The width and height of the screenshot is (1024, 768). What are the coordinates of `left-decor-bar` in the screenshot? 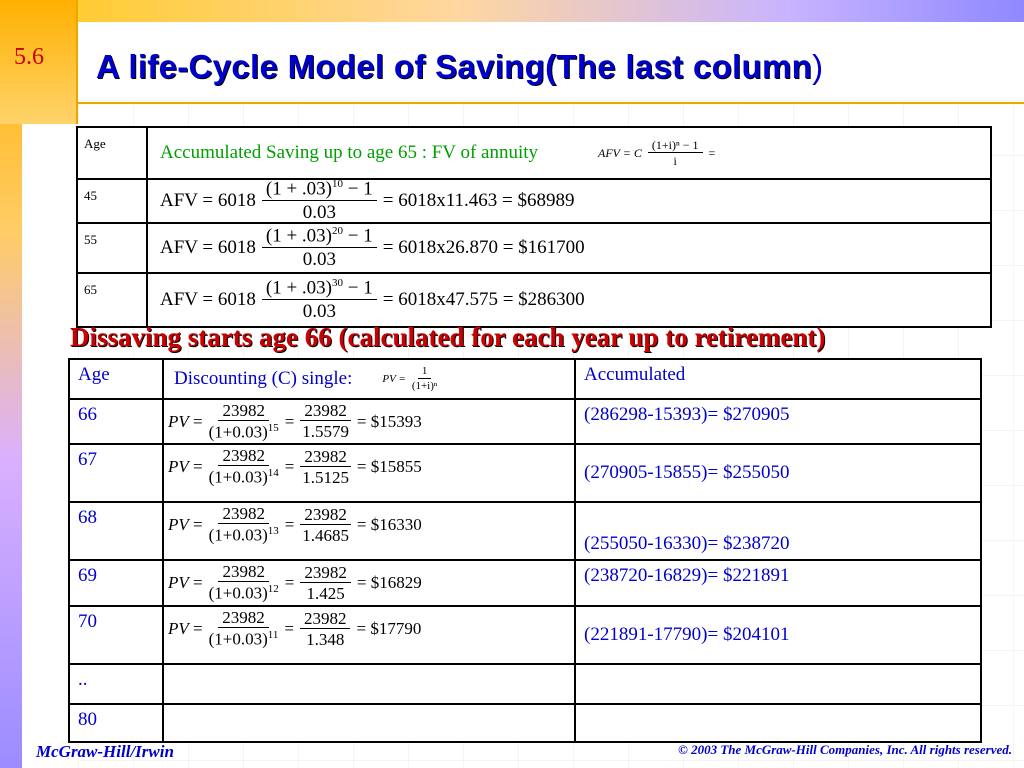 It's located at (11, 384).